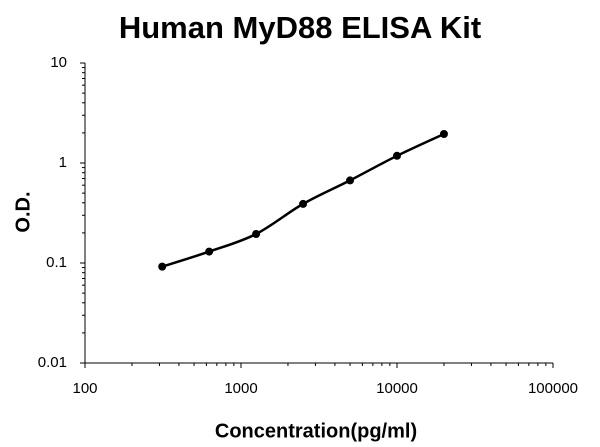 The height and width of the screenshot is (447, 600). I want to click on y-tick-label: 0.01, so click(52, 362).